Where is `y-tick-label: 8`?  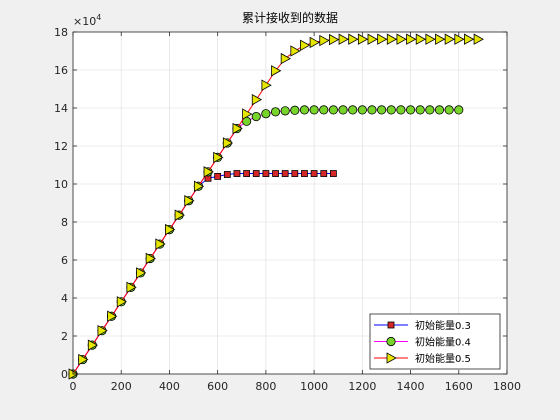 y-tick-label: 8 is located at coordinates (64, 222).